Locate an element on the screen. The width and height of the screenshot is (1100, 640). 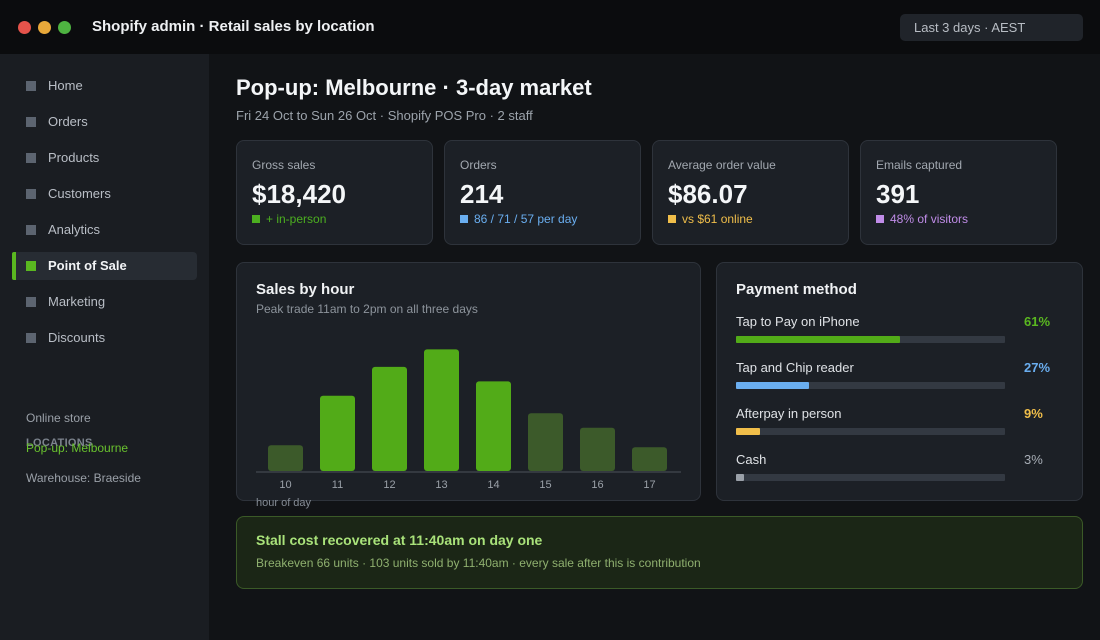
maximize-window-button is located at coordinates (64, 27).